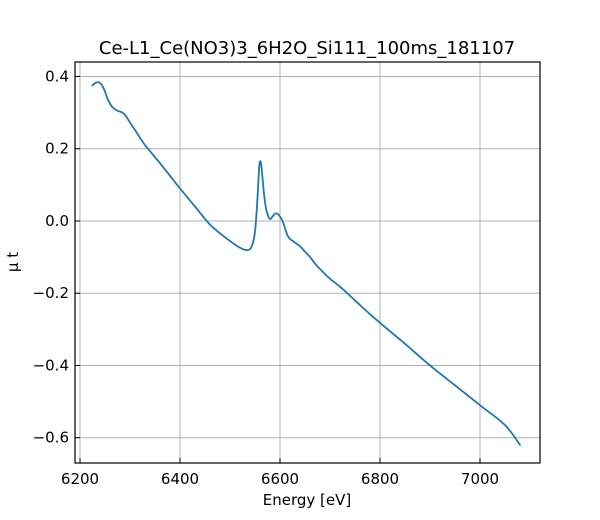 Image resolution: width=600 pixels, height=520 pixels. I want to click on y-axis-label: μ t, so click(13, 262).